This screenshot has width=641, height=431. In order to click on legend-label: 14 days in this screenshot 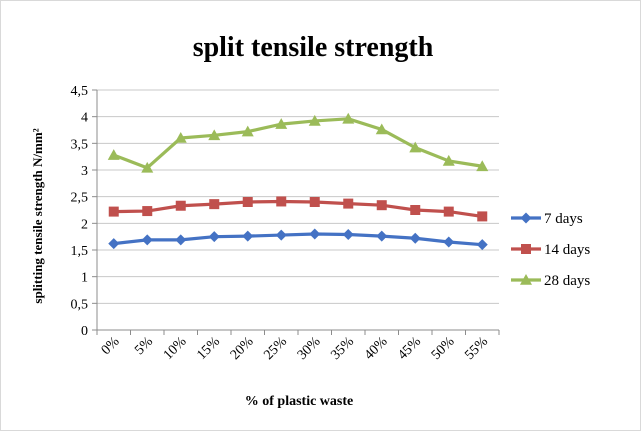, I will do `click(567, 250)`.